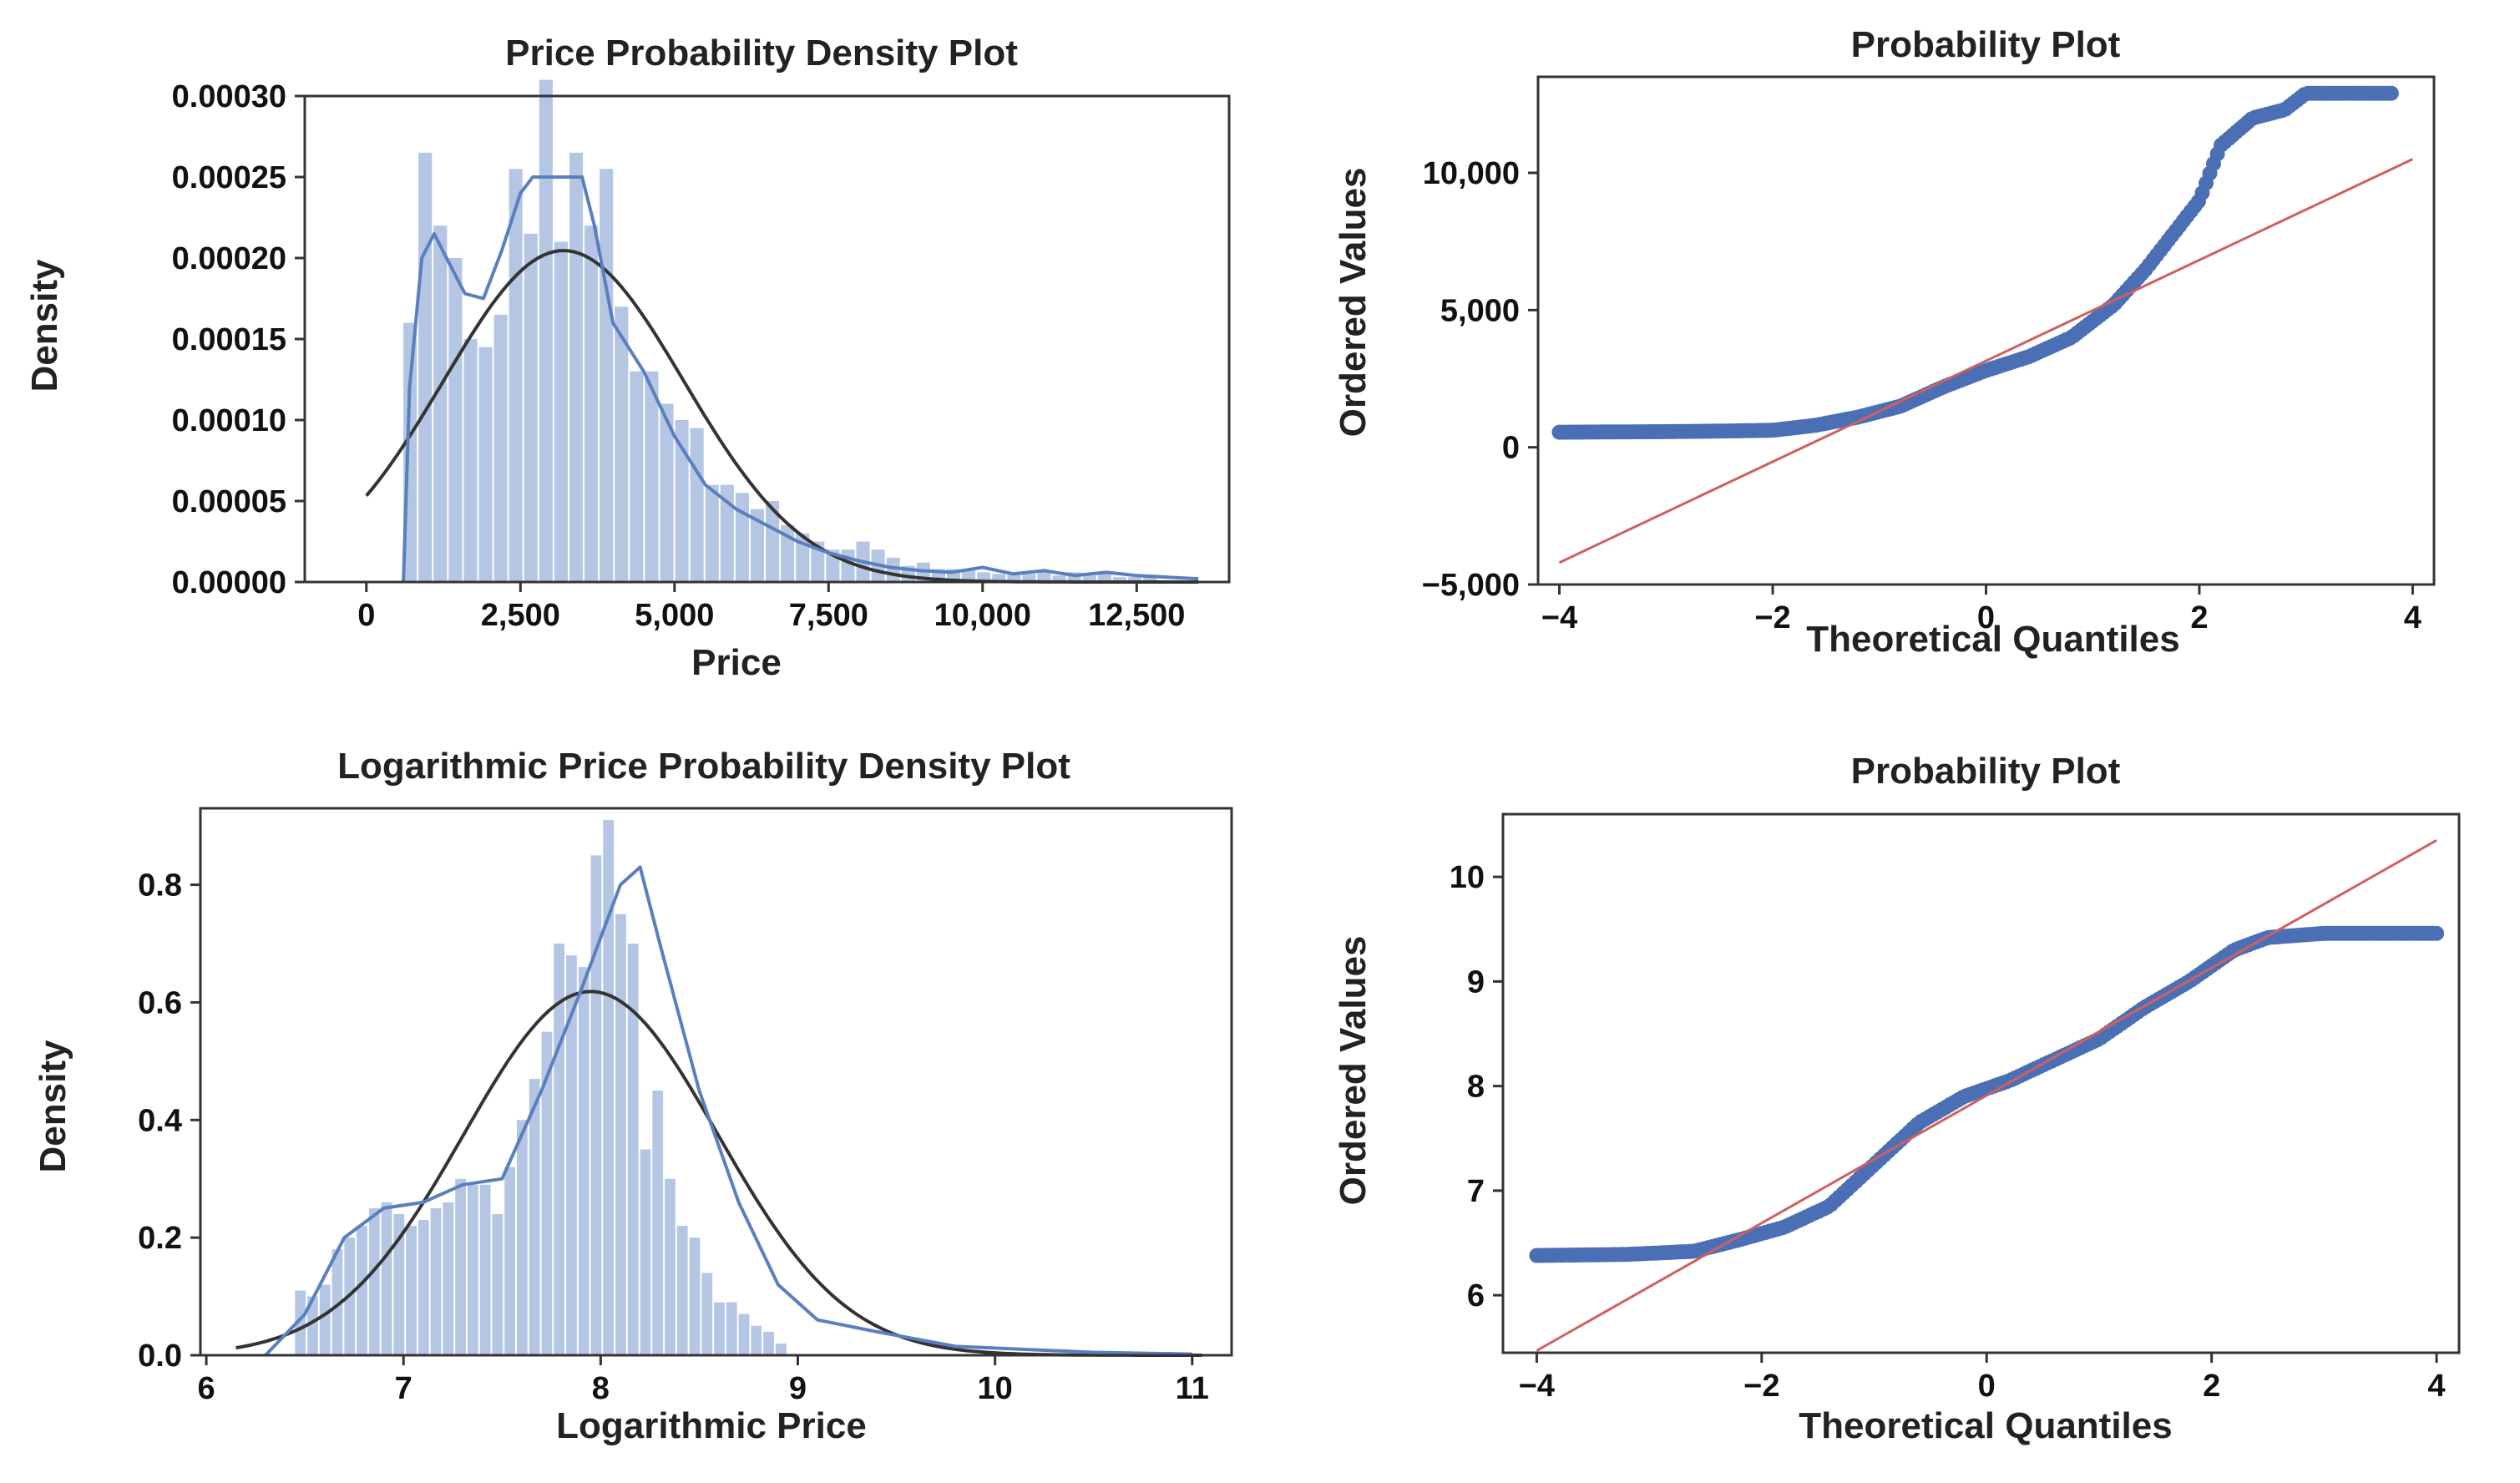  What do you see at coordinates (403, 1388) in the screenshot?
I see `x-tick-label: 7` at bounding box center [403, 1388].